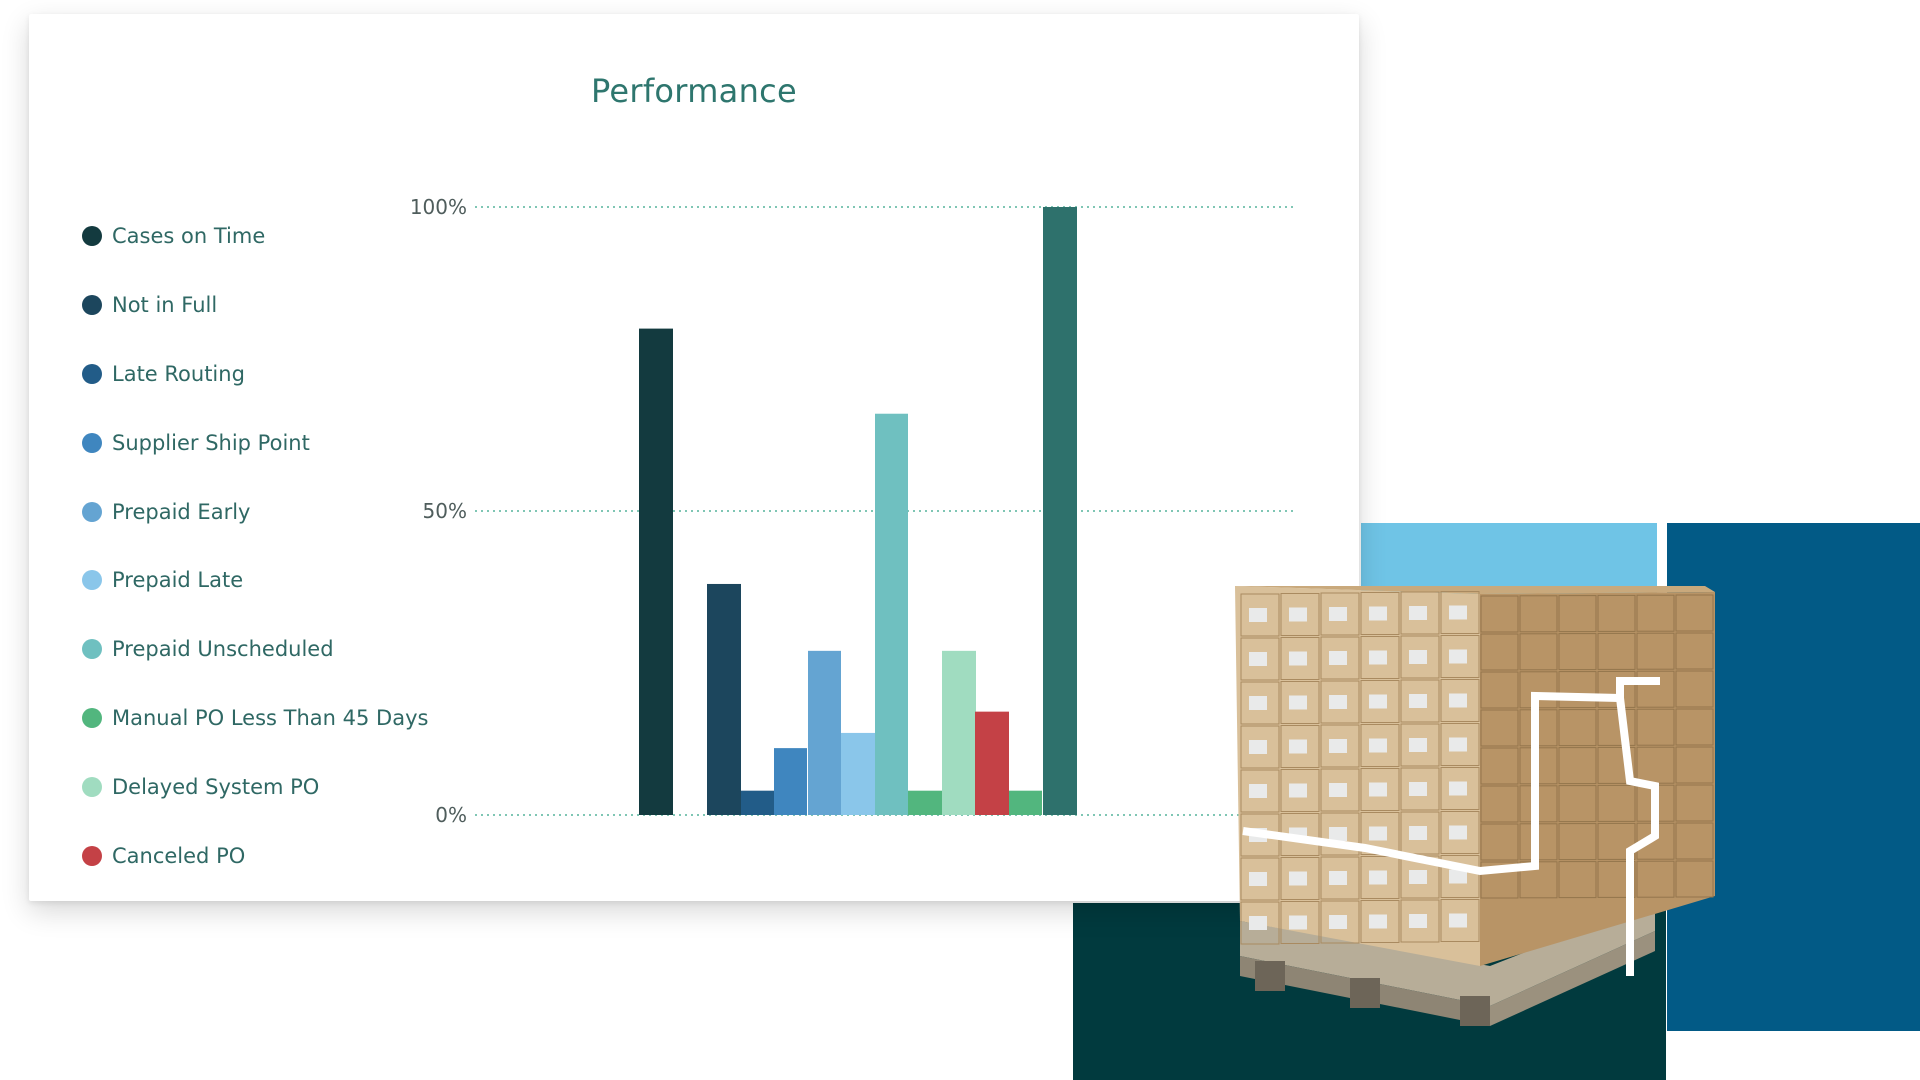 The width and height of the screenshot is (1920, 1080). What do you see at coordinates (178, 580) in the screenshot?
I see `legend-label: Prepaid Late` at bounding box center [178, 580].